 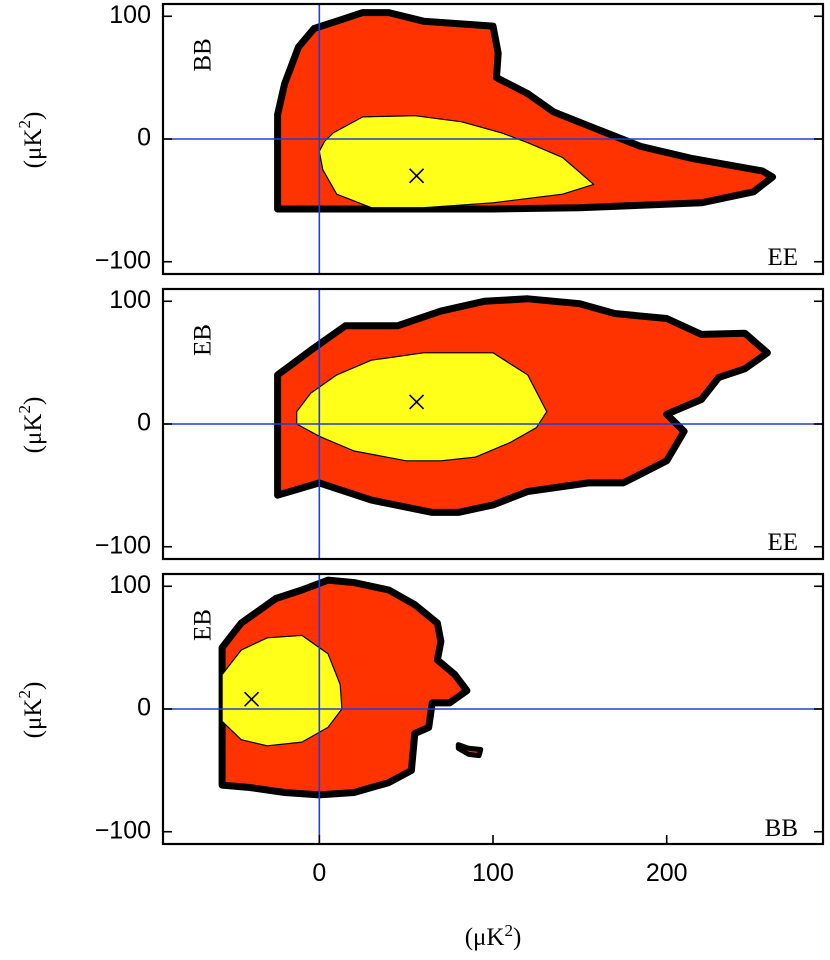 What do you see at coordinates (667, 873) in the screenshot?
I see `x-tick-label: 200` at bounding box center [667, 873].